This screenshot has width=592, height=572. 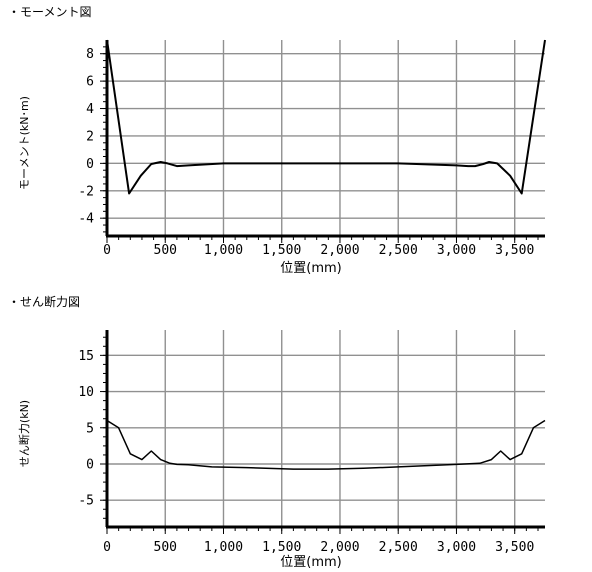 What do you see at coordinates (86, 501) in the screenshot?
I see `y-tick-label: -5` at bounding box center [86, 501].